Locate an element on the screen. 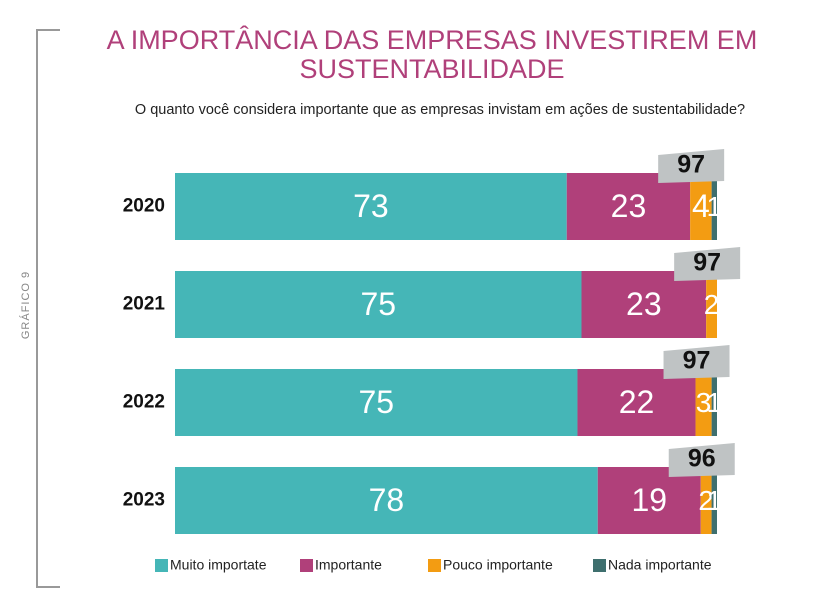  legend-label: Importante is located at coordinates (348, 565).